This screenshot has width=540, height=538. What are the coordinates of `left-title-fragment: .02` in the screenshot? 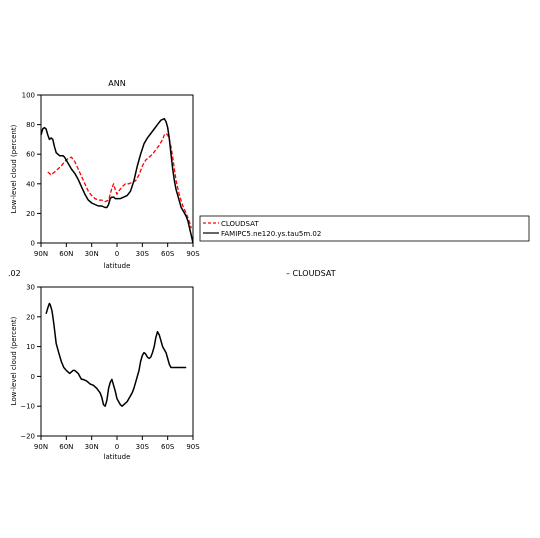 It's located at (14, 273).